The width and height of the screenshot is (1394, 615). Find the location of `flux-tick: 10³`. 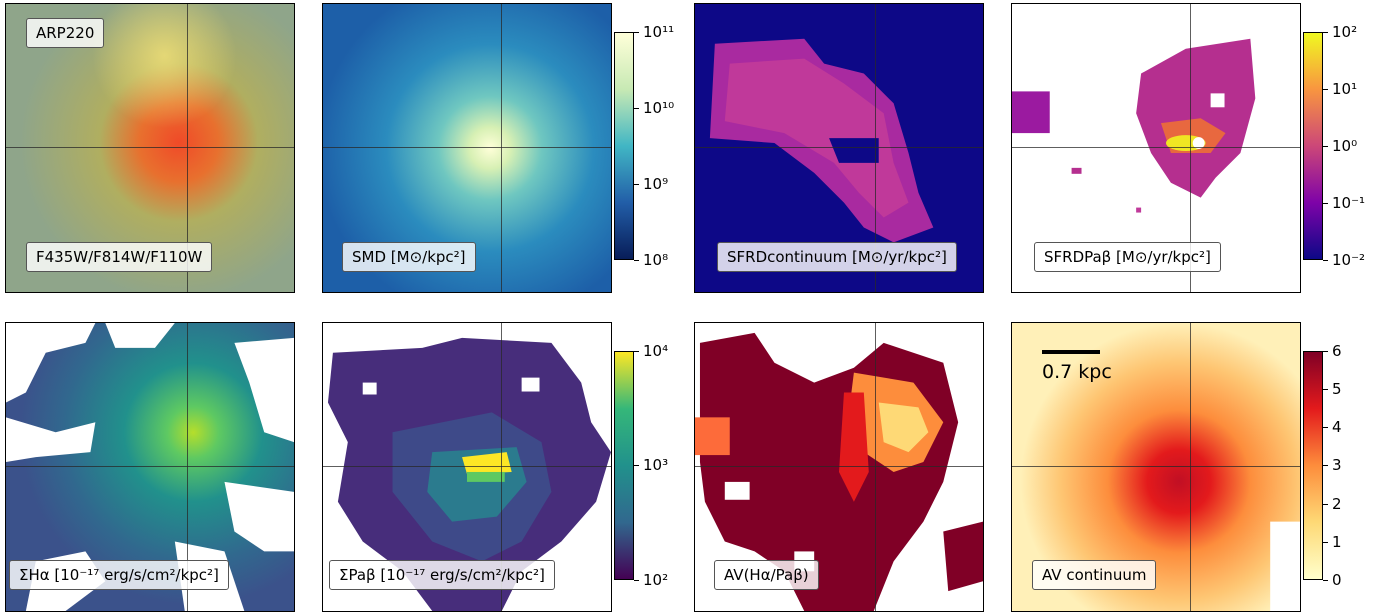

flux-tick: 10³ is located at coordinates (651, 465).